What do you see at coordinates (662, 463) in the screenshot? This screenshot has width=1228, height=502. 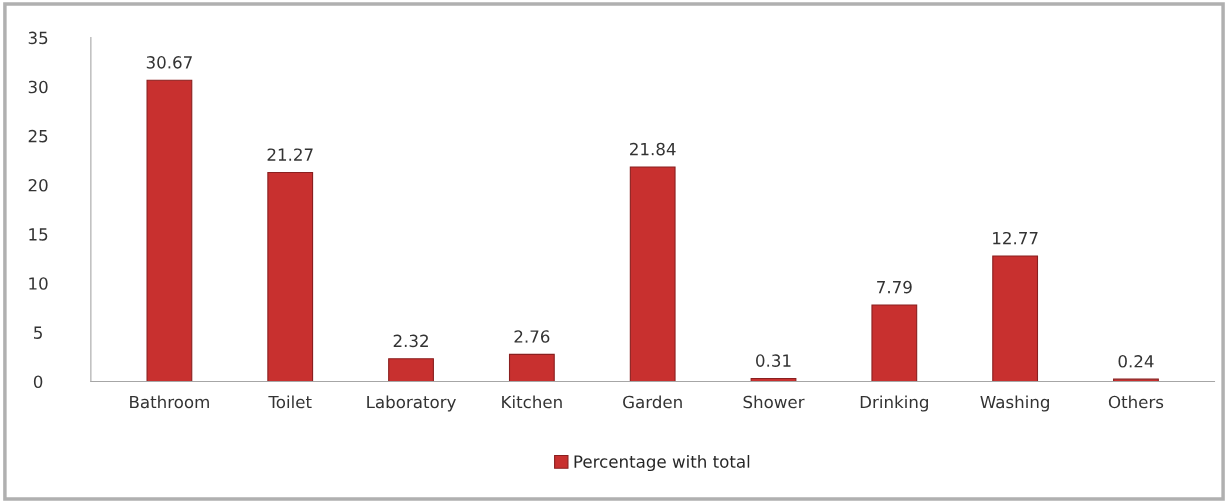 I see `legend-label: Percentage with total` at bounding box center [662, 463].